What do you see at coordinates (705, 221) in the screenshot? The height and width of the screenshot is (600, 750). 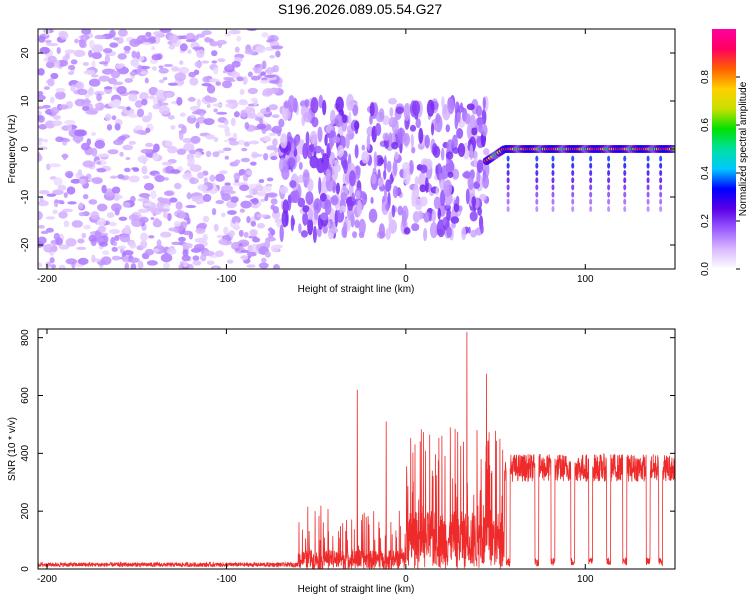 I see `colorbar-tick-label: 0.2` at bounding box center [705, 221].